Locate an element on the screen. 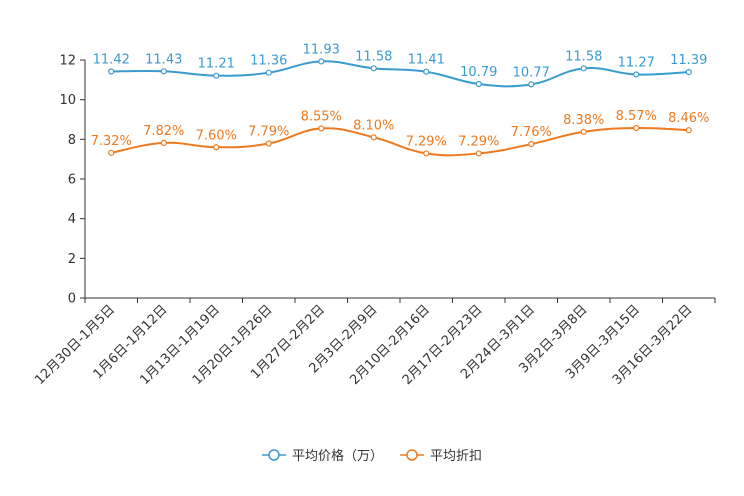 The image size is (744, 496). y-tick-label: 8 is located at coordinates (72, 140).